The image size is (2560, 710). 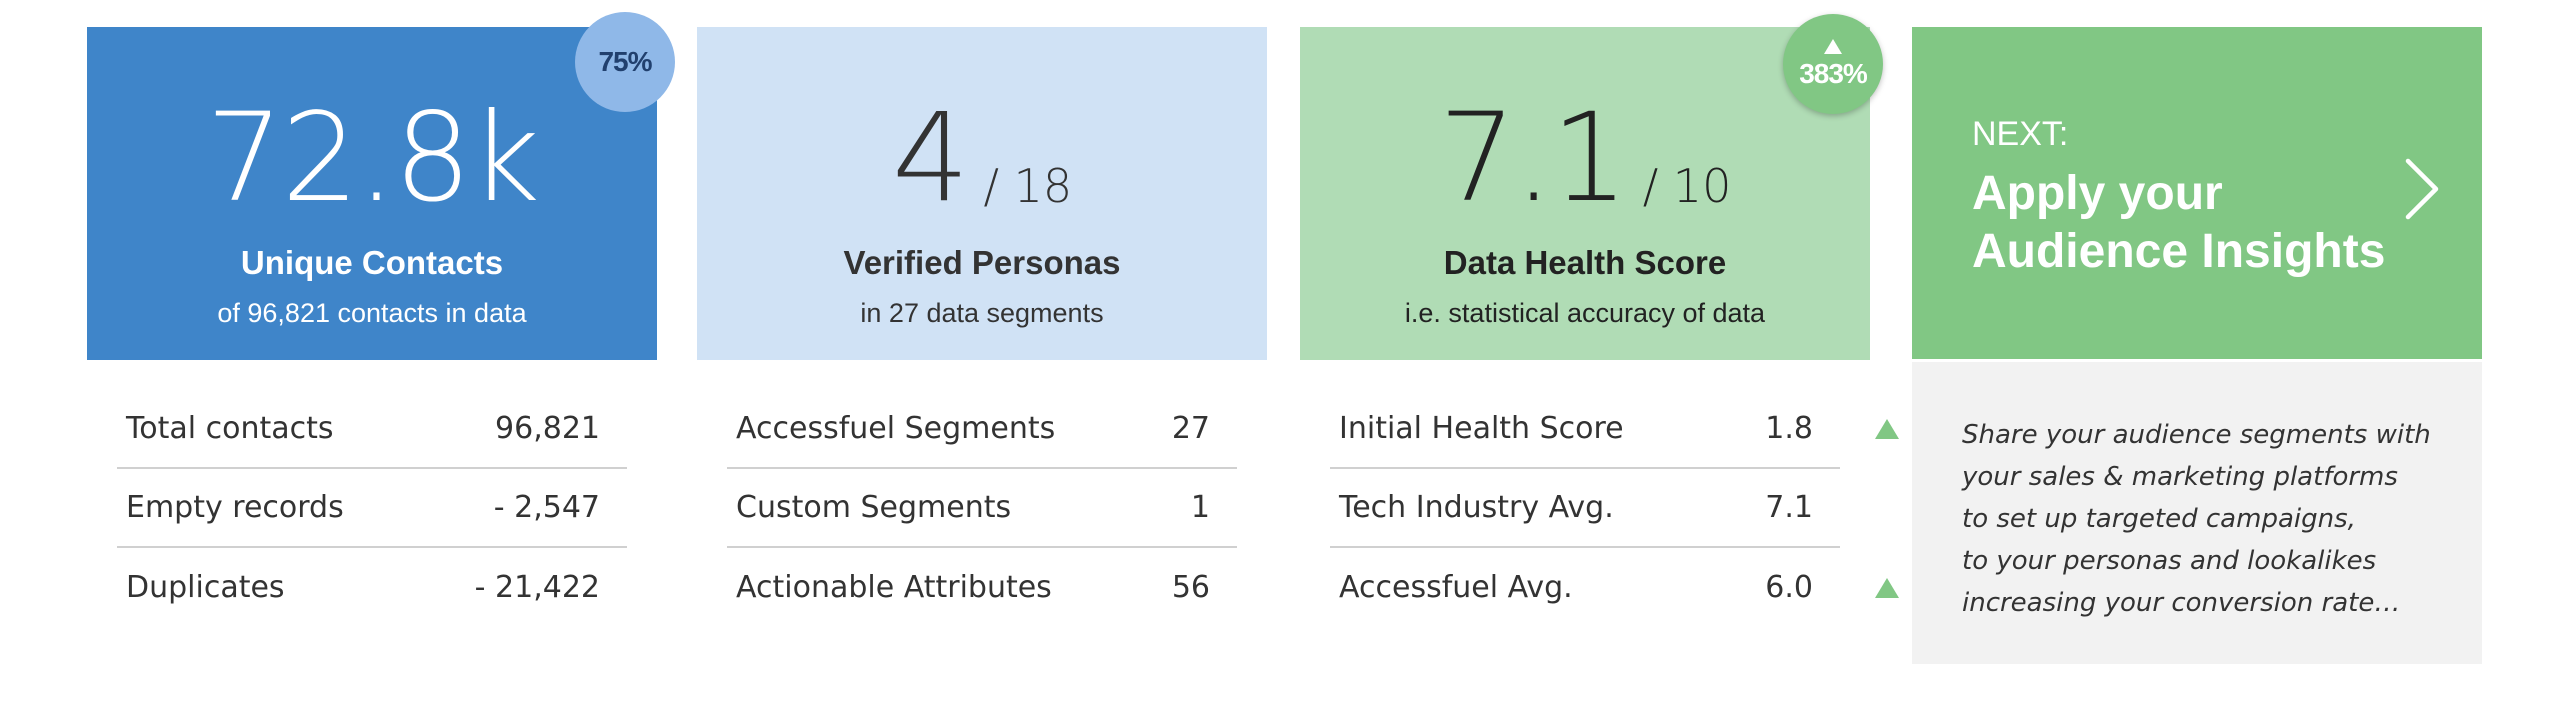 What do you see at coordinates (372, 313) in the screenshot?
I see `unique-contacts-subtitle: of 96,821 contacts in data` at bounding box center [372, 313].